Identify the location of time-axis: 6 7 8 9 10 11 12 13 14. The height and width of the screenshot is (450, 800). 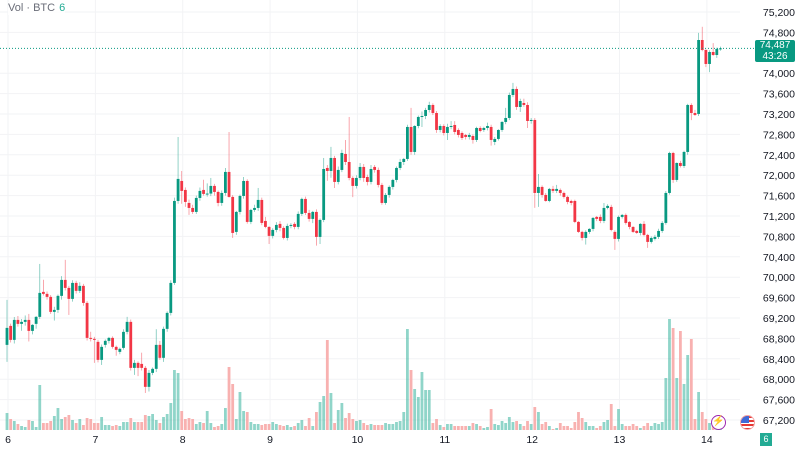
(359, 440).